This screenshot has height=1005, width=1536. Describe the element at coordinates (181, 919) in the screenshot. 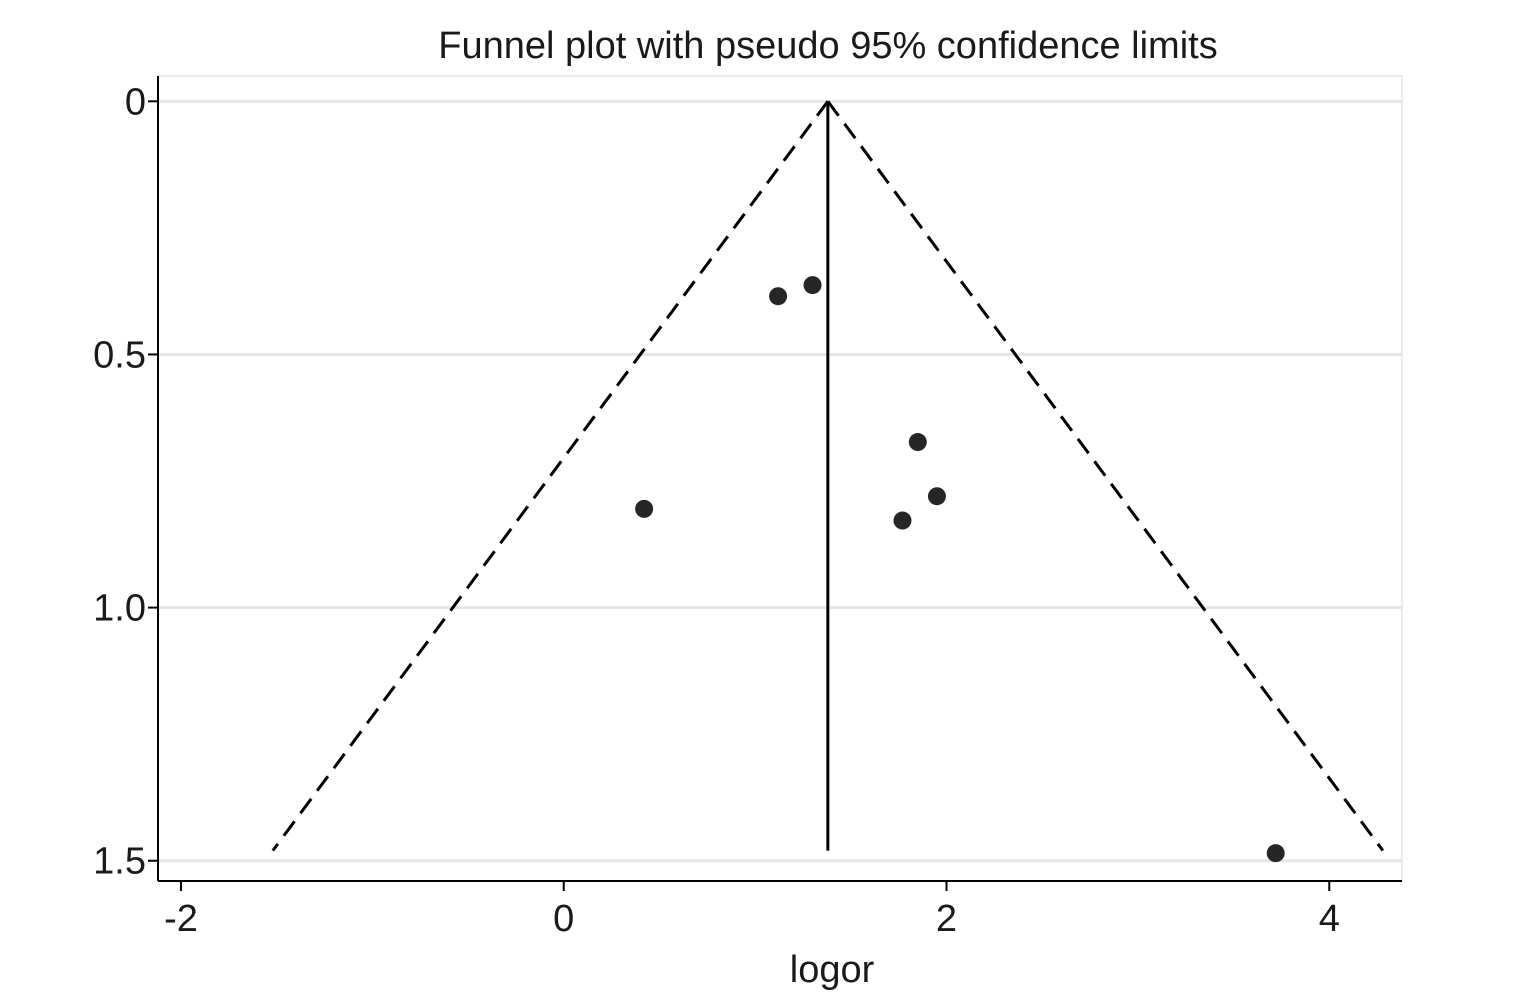

I see `x-tick-label-0: -2` at that location.